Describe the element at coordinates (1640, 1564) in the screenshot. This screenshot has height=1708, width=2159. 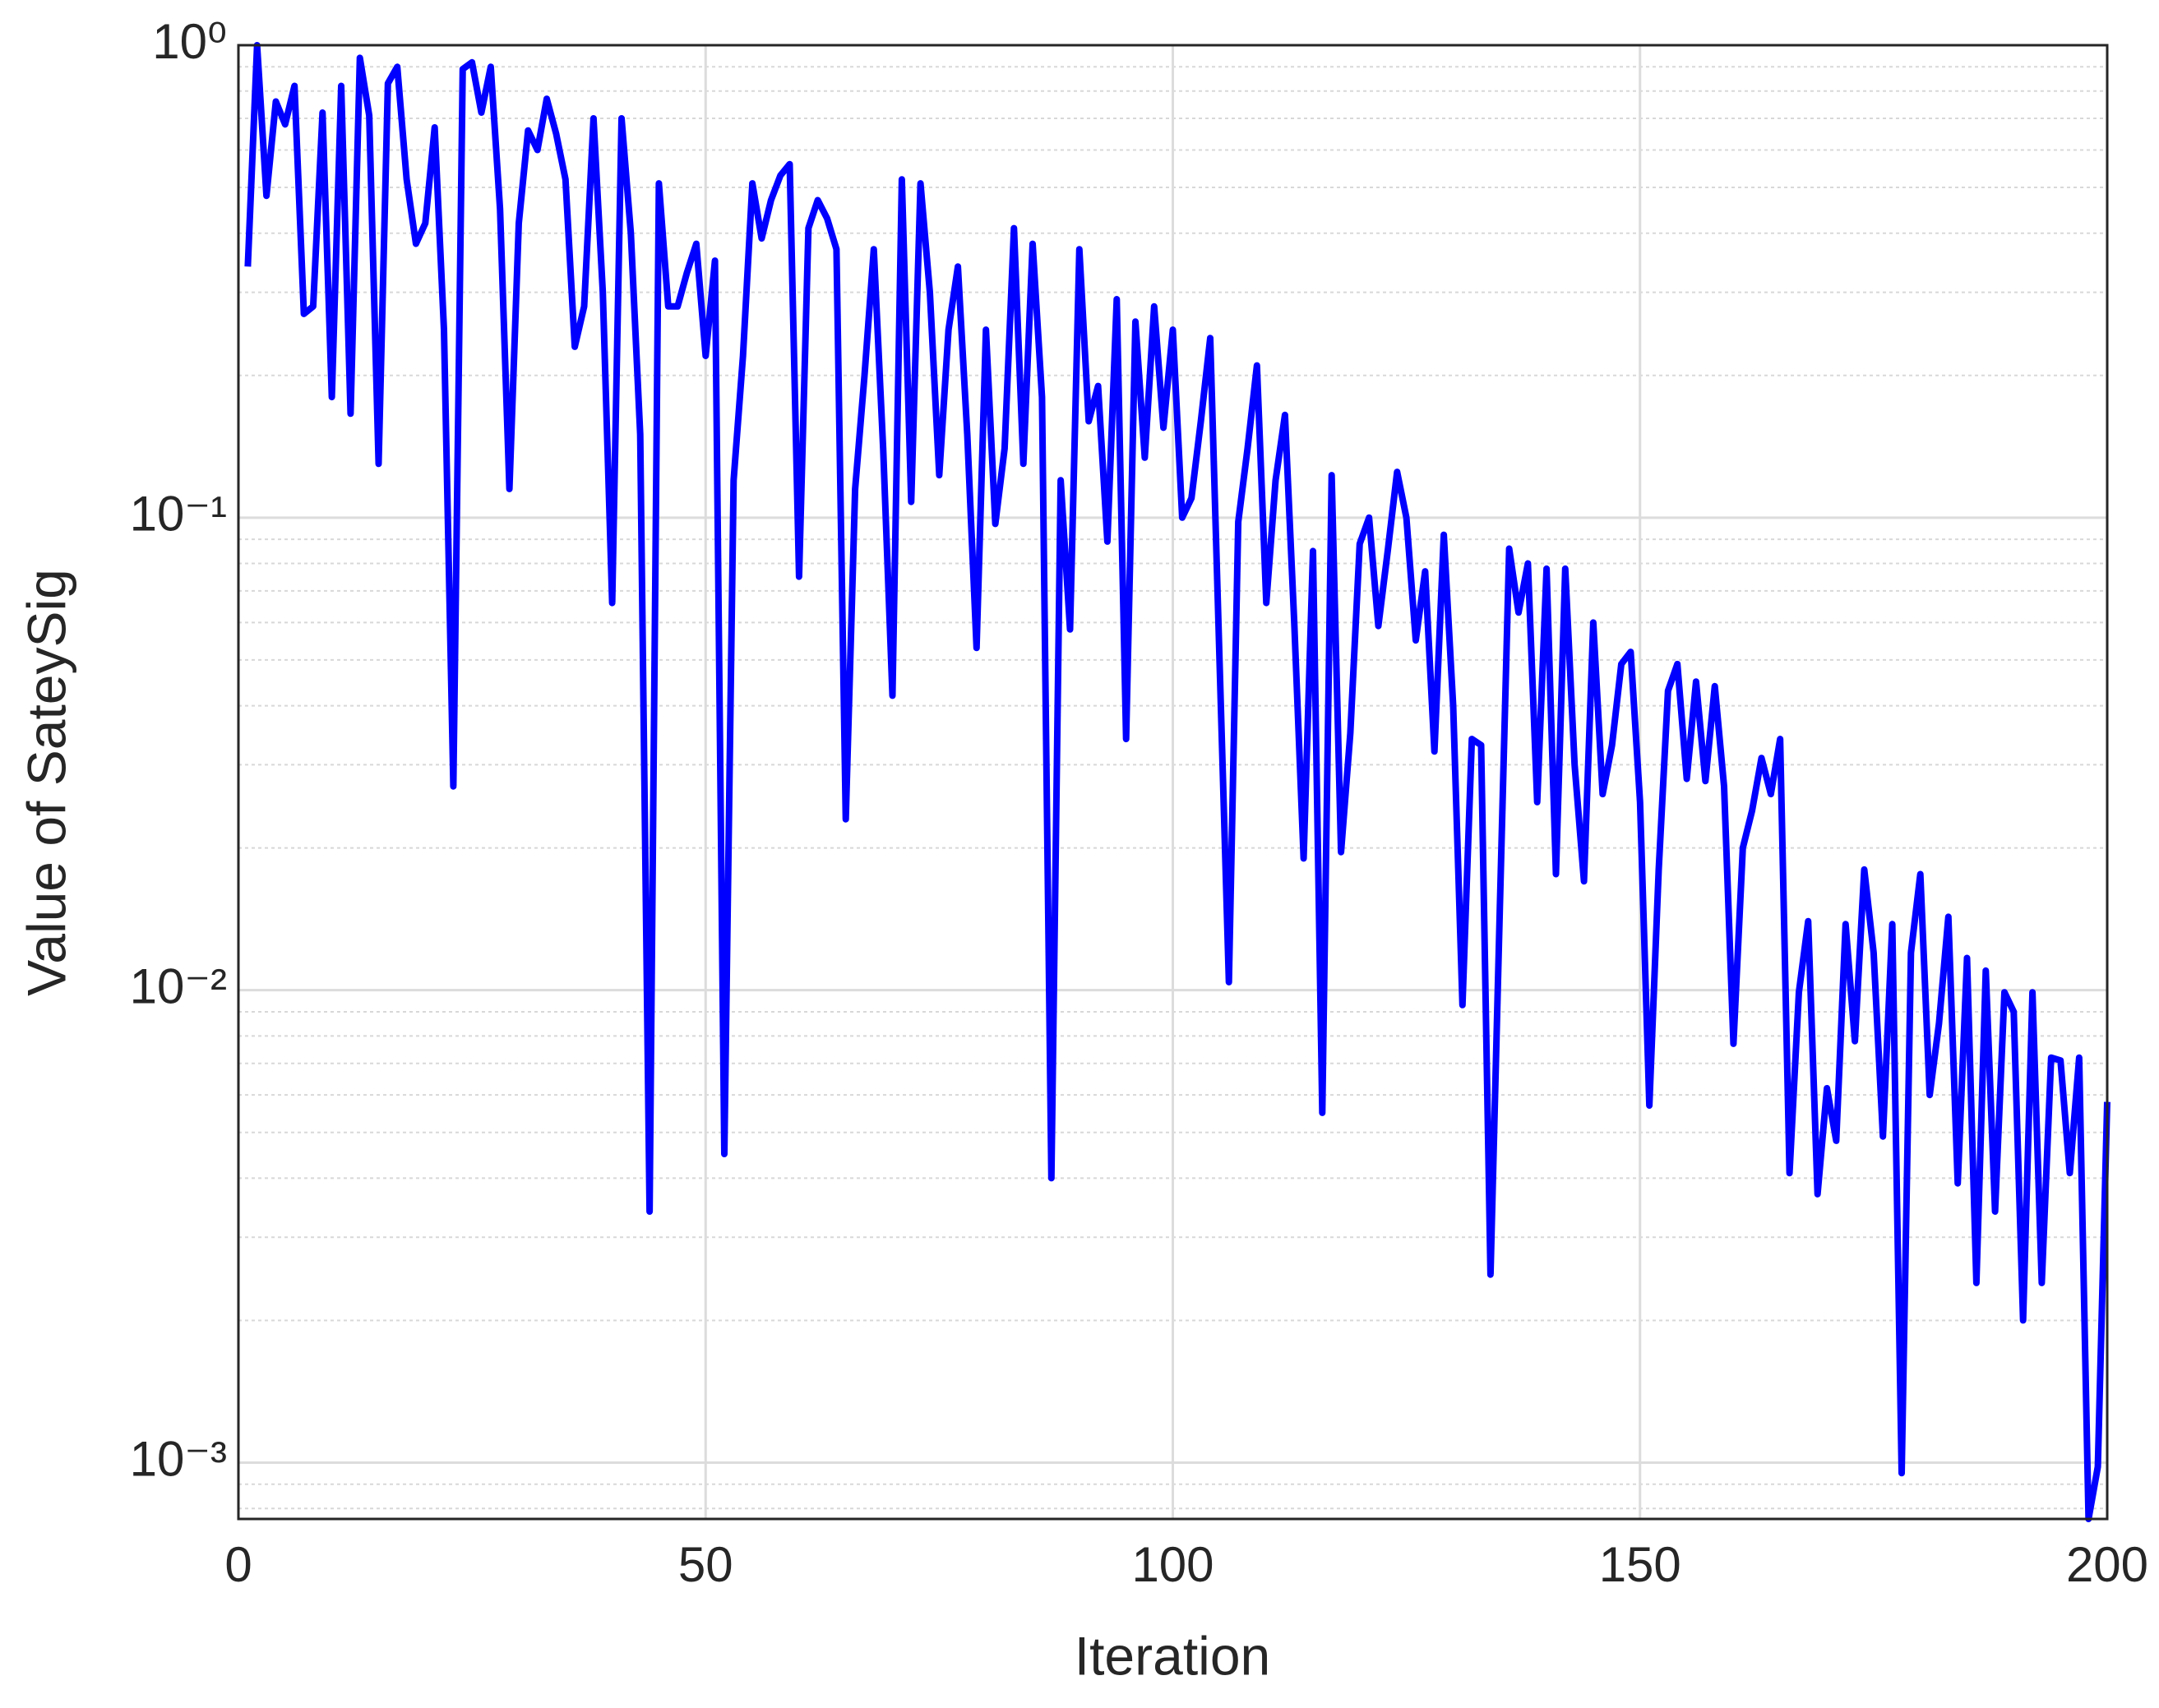
I see `x-tick-label: 150` at that location.